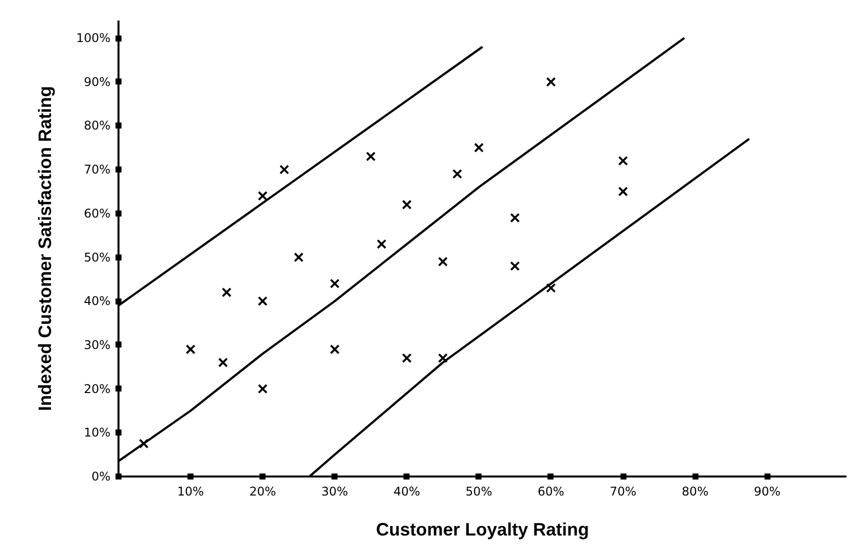 The image size is (850, 554). Describe the element at coordinates (97, 125) in the screenshot. I see `y-tick-label: 80%` at that location.